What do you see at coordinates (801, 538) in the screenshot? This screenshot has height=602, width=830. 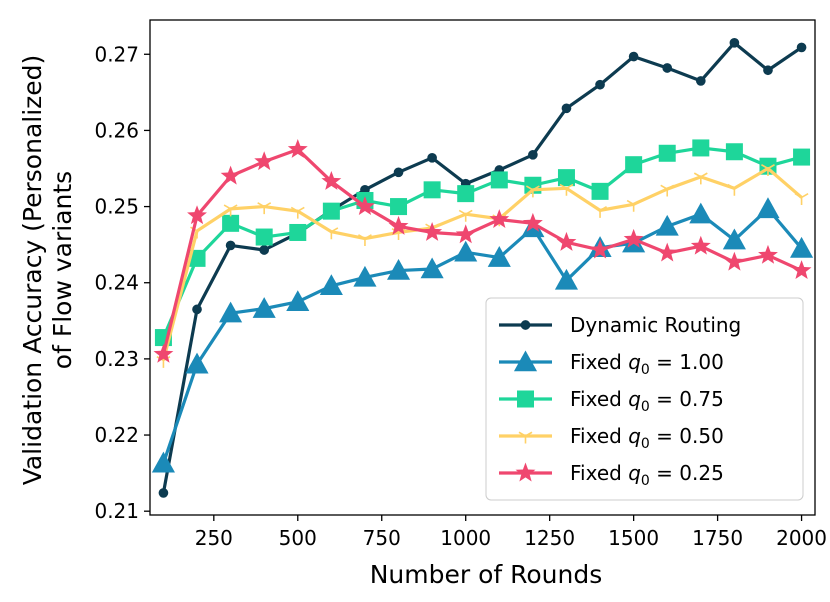 I see `x-tick-label-7: 2000` at bounding box center [801, 538].